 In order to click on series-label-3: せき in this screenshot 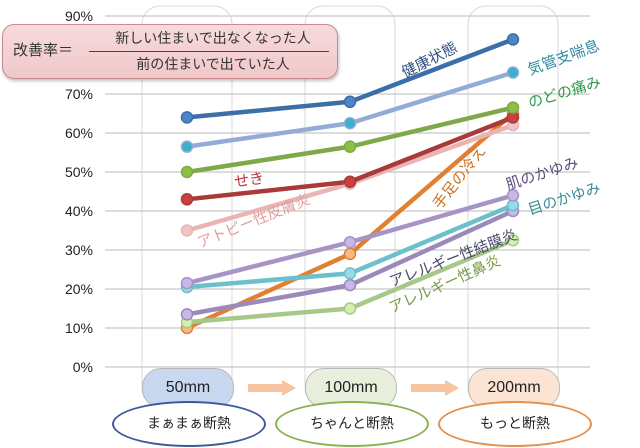, I will do `click(249, 180)`.